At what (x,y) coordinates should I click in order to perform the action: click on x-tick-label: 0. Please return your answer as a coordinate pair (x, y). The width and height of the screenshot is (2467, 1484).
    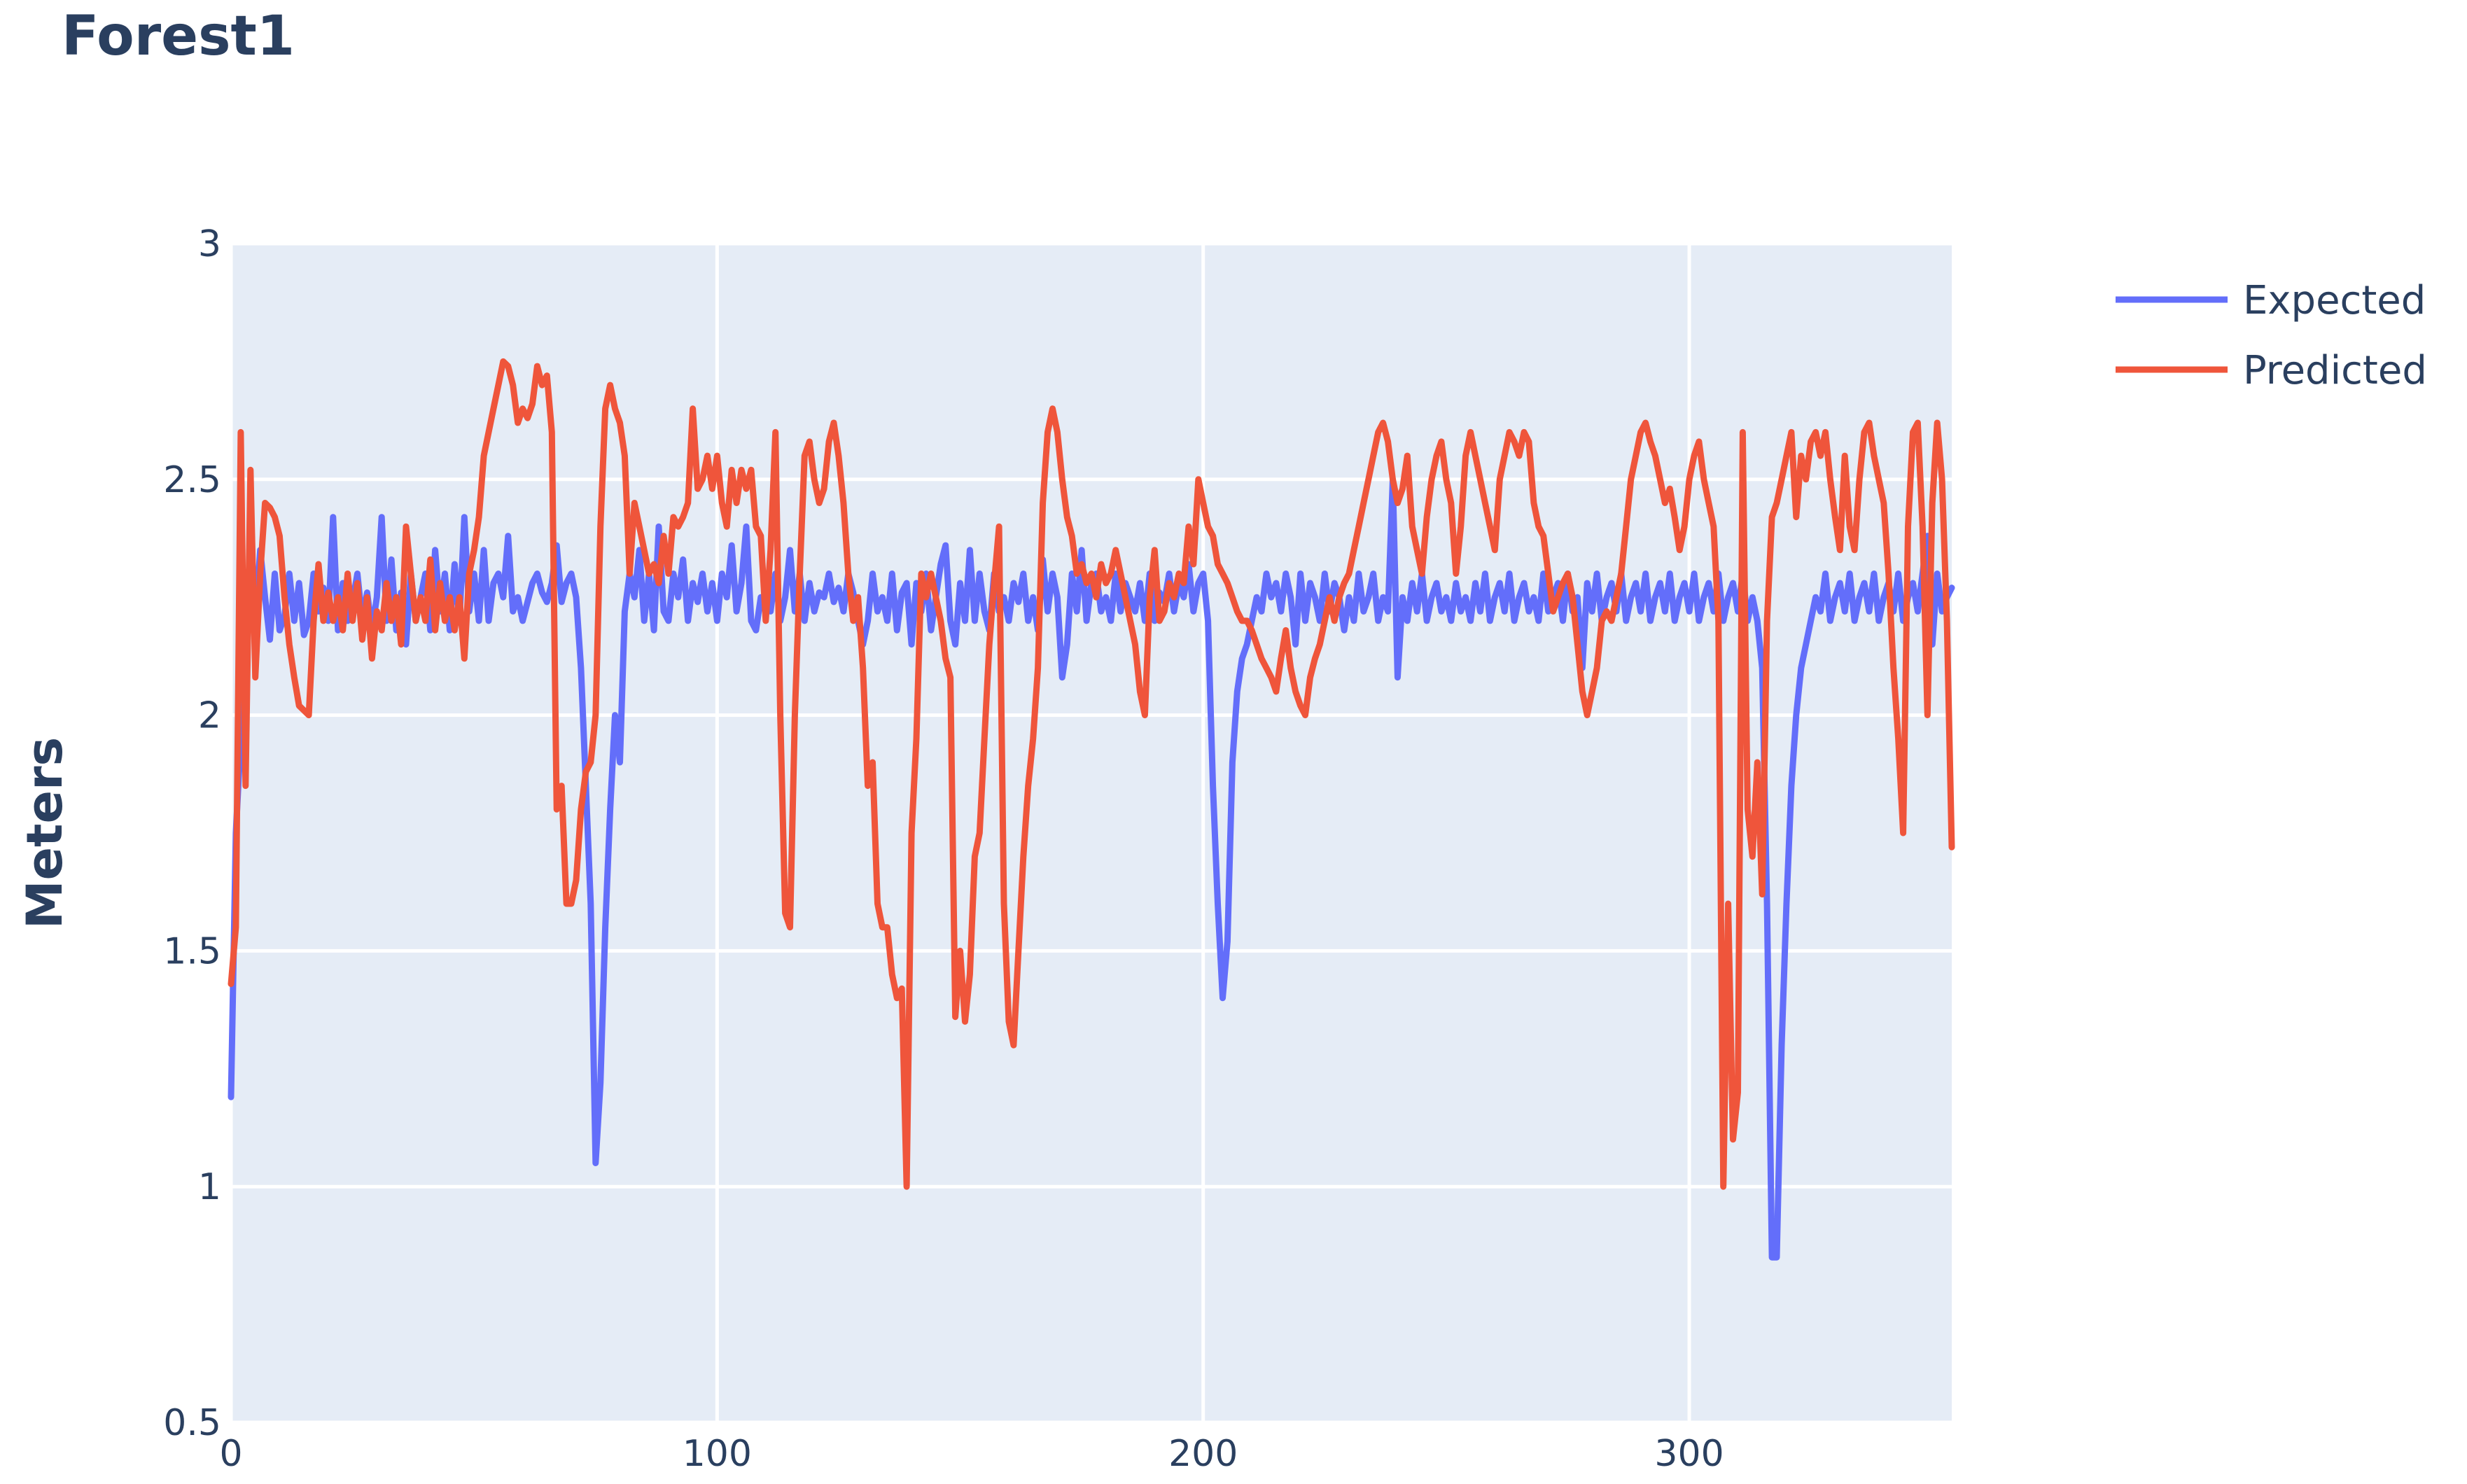
    Looking at the image, I should click on (230, 1454).